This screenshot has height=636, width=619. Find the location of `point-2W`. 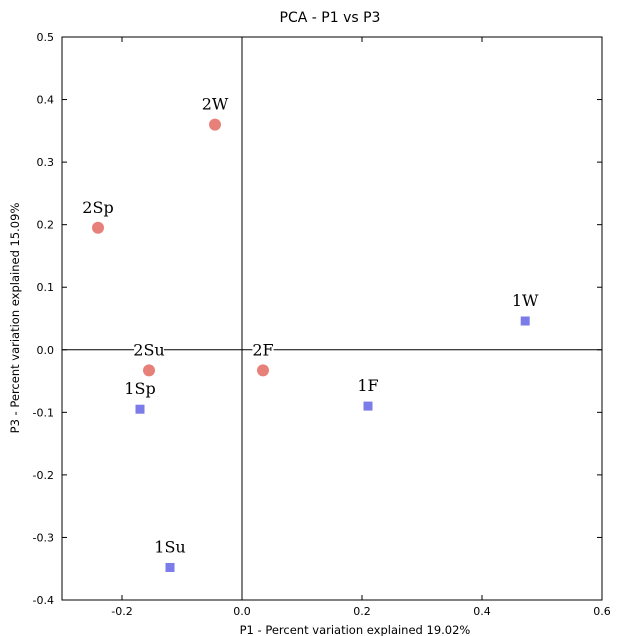

point-2W is located at coordinates (215, 124).